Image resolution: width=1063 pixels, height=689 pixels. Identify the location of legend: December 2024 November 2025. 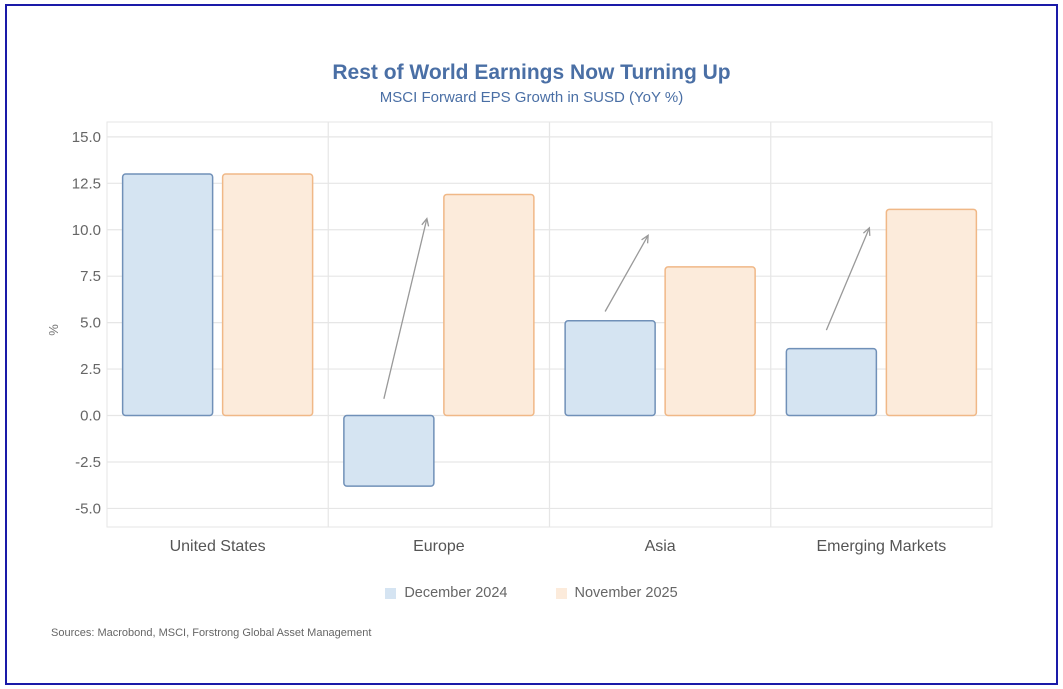
(531, 593).